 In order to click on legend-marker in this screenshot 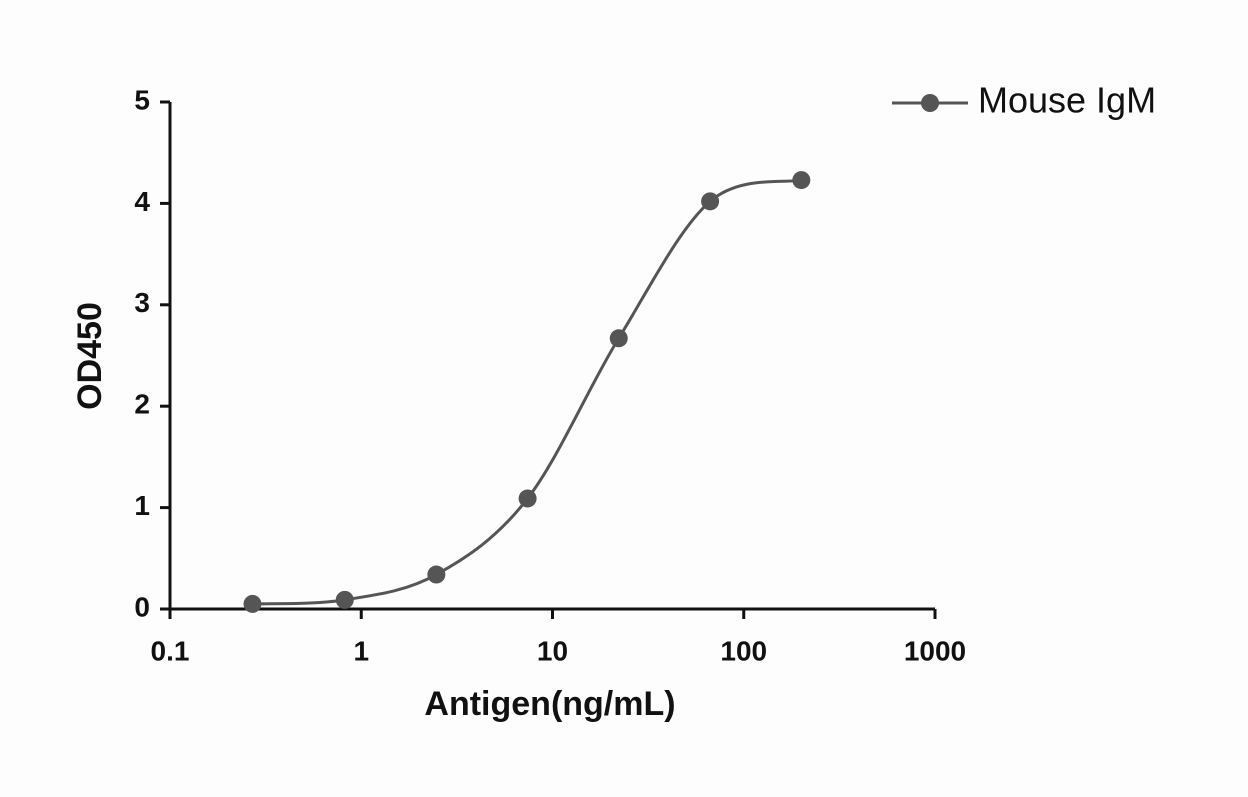, I will do `click(930, 103)`.